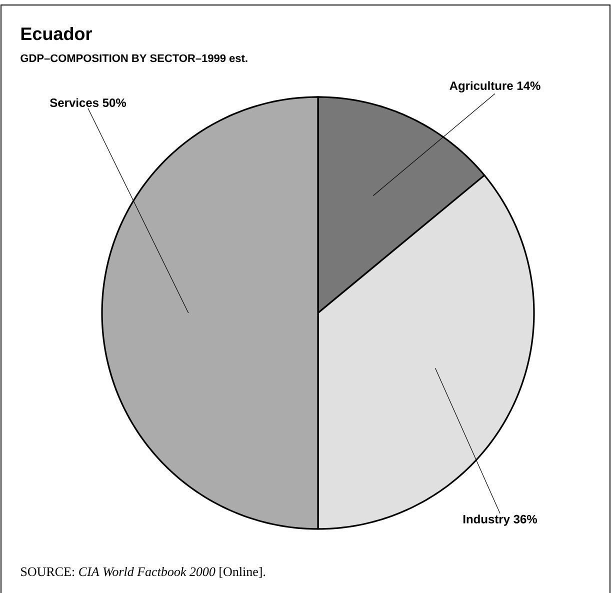 The image size is (611, 593). Describe the element at coordinates (486, 520) in the screenshot. I see `slice-label: Industry` at that location.